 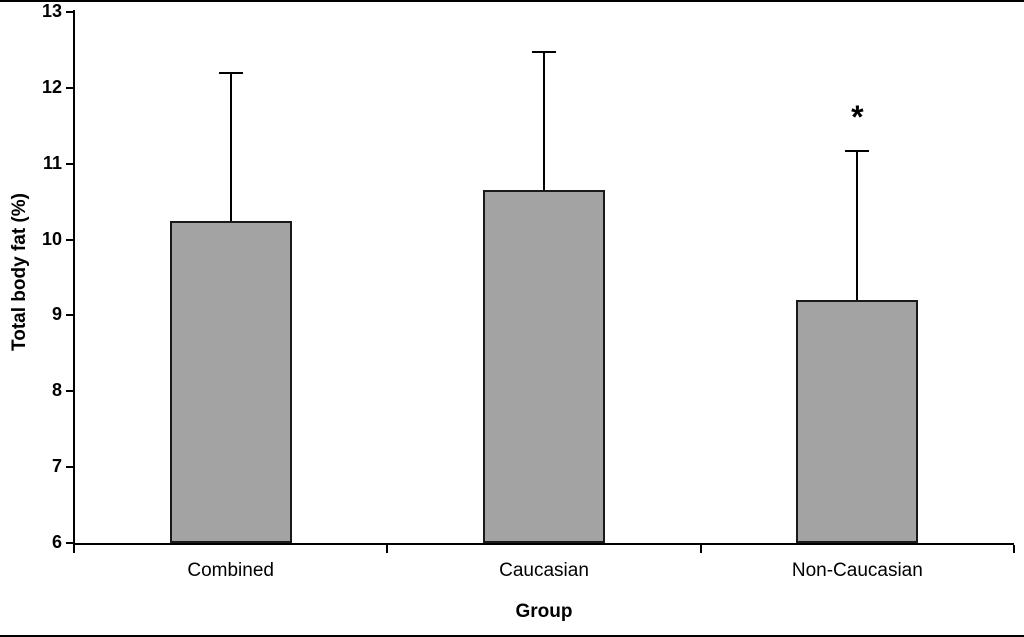 I want to click on y-tick-label: 12, so click(x=51, y=86).